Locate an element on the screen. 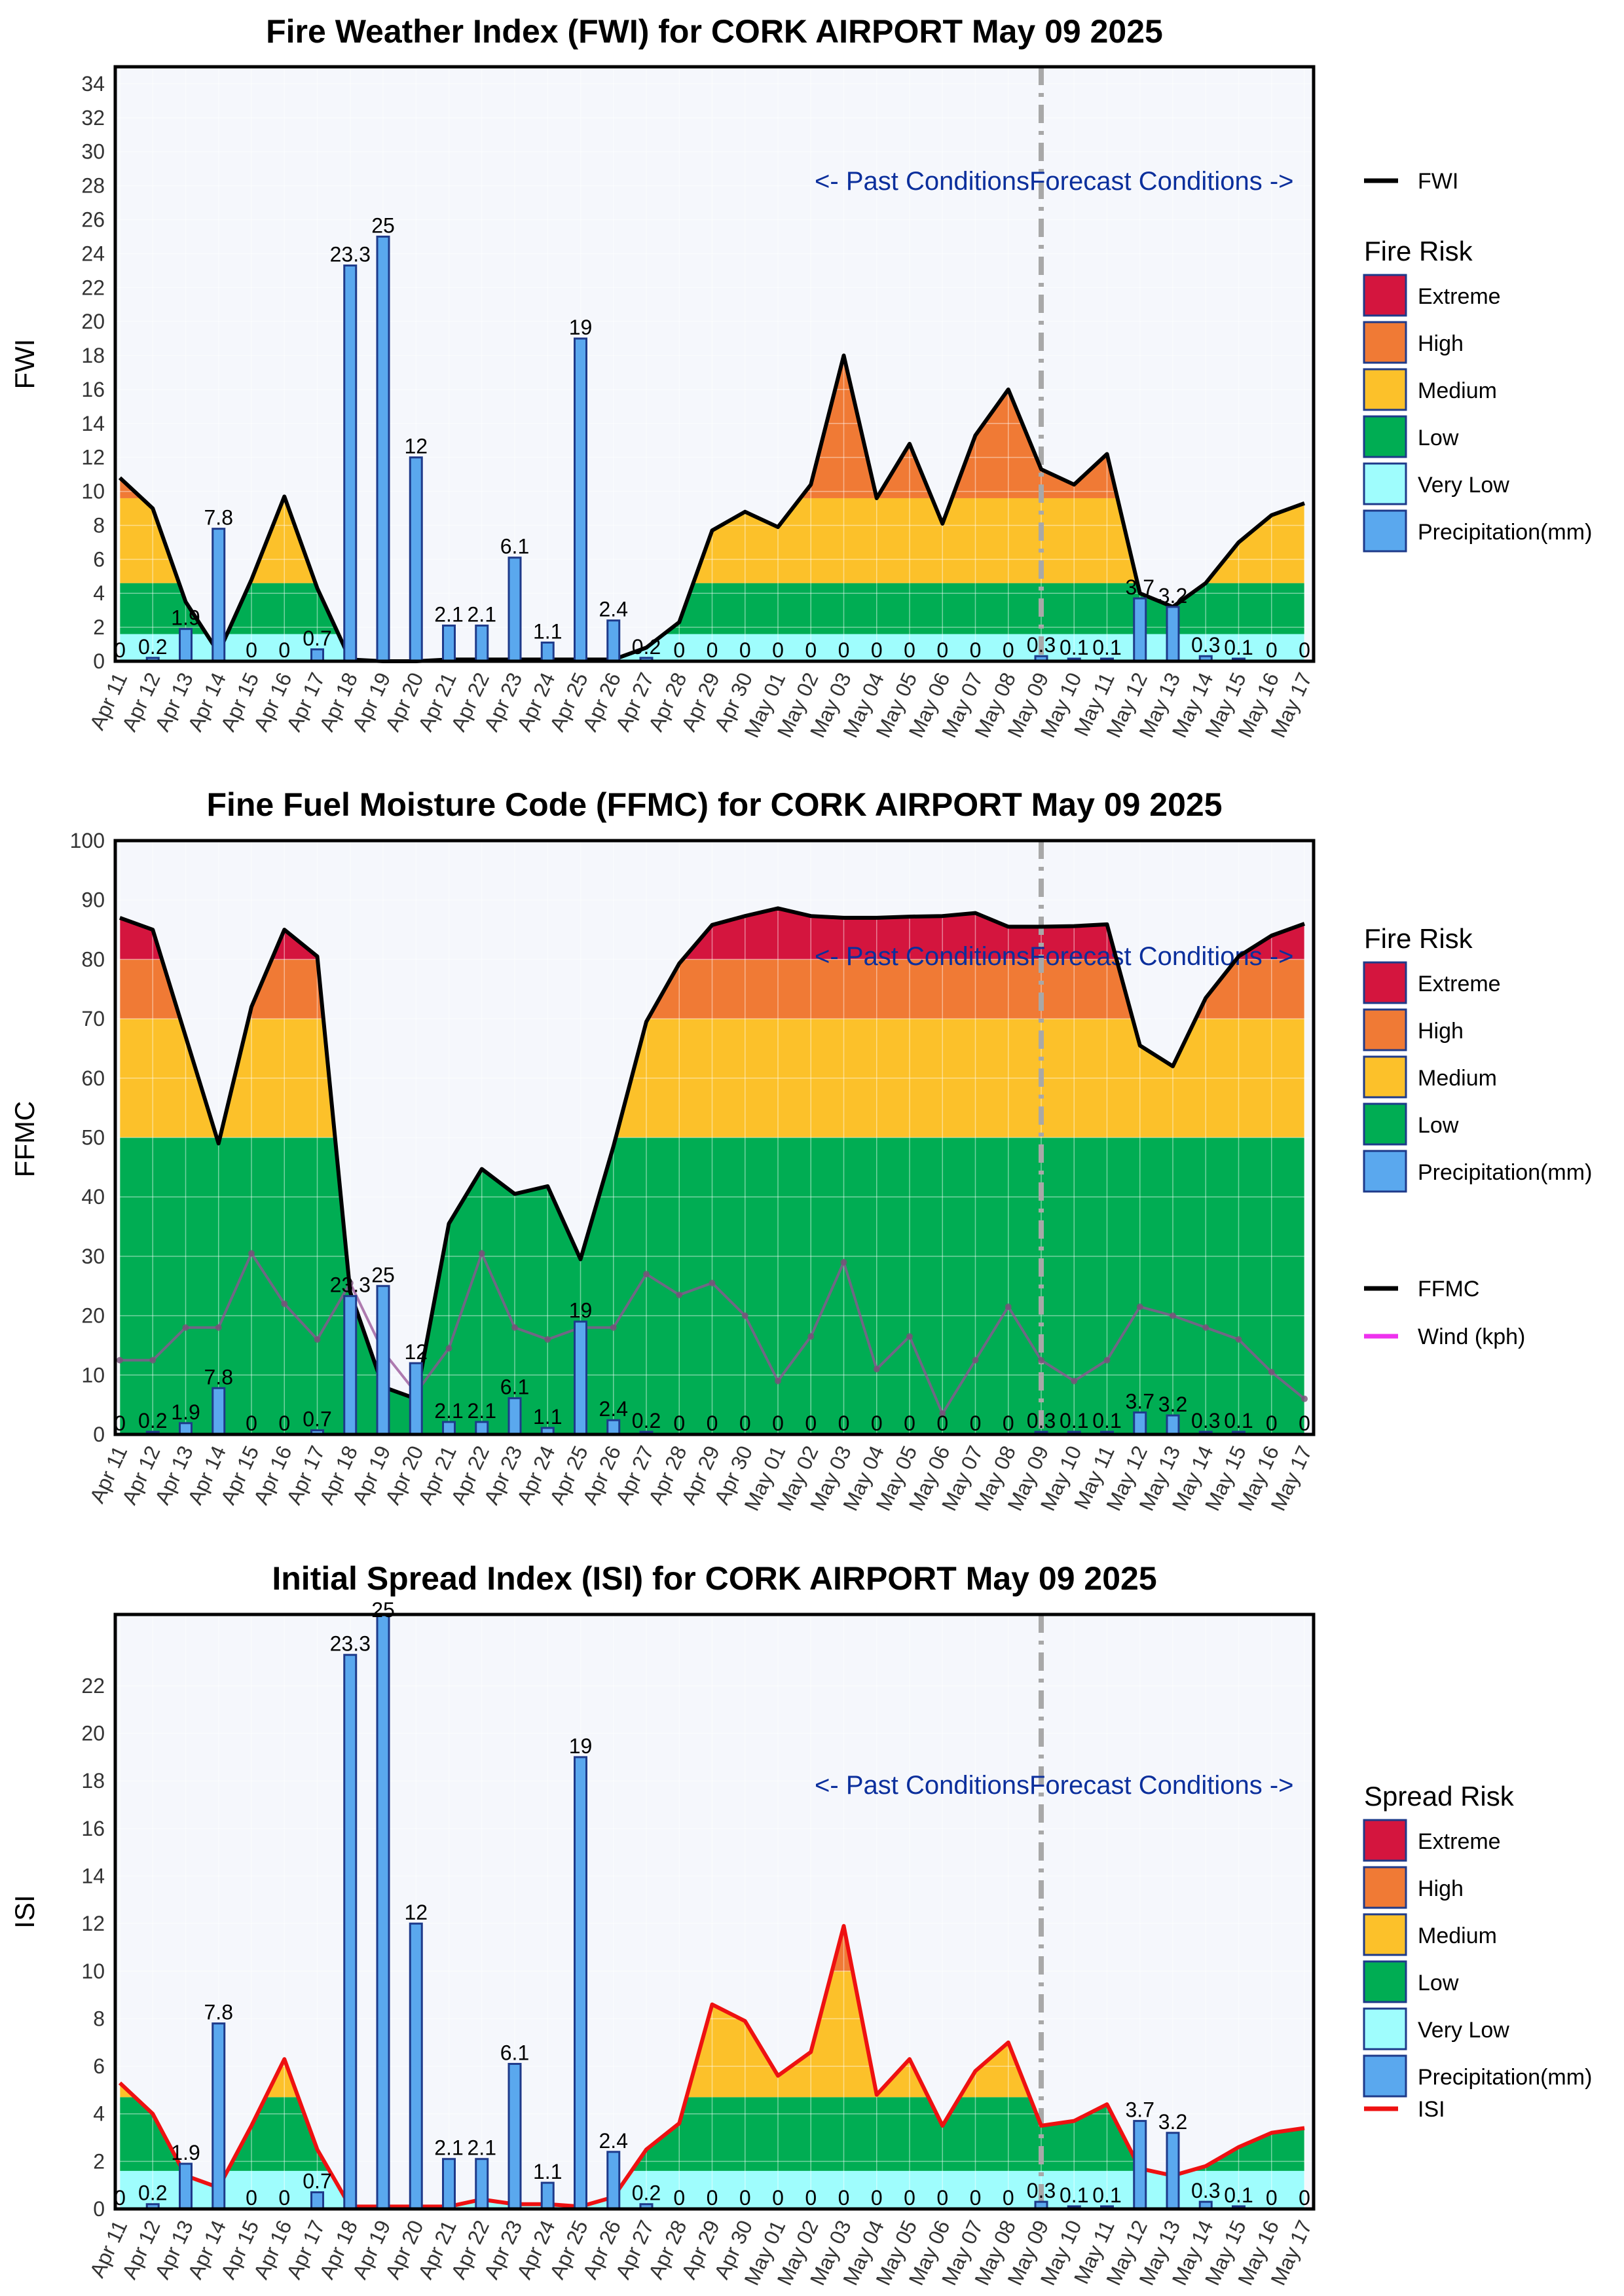 The width and height of the screenshot is (1624, 2296). y-tick-label: 100 is located at coordinates (87, 840).